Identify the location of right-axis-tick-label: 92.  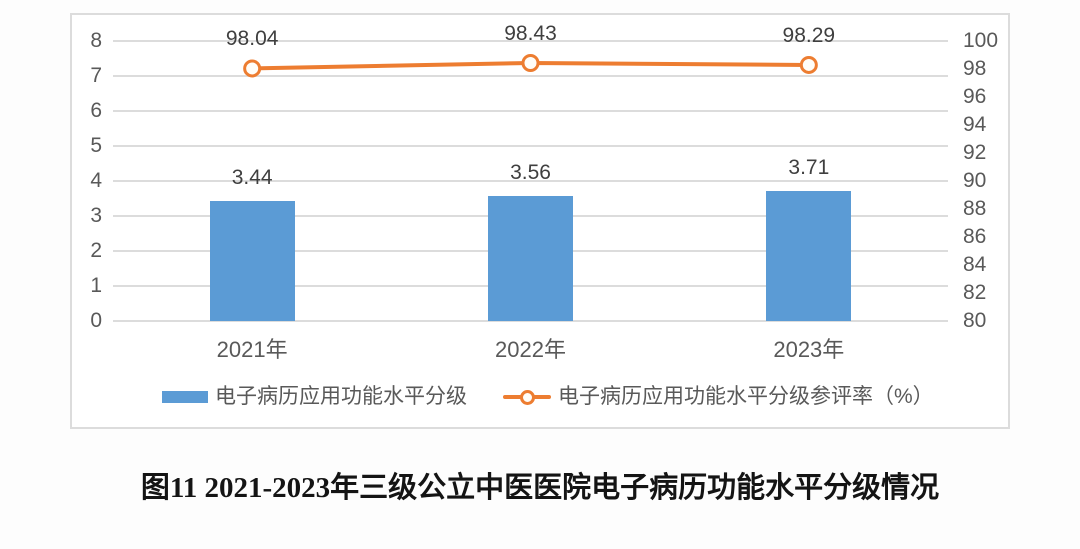
(975, 152).